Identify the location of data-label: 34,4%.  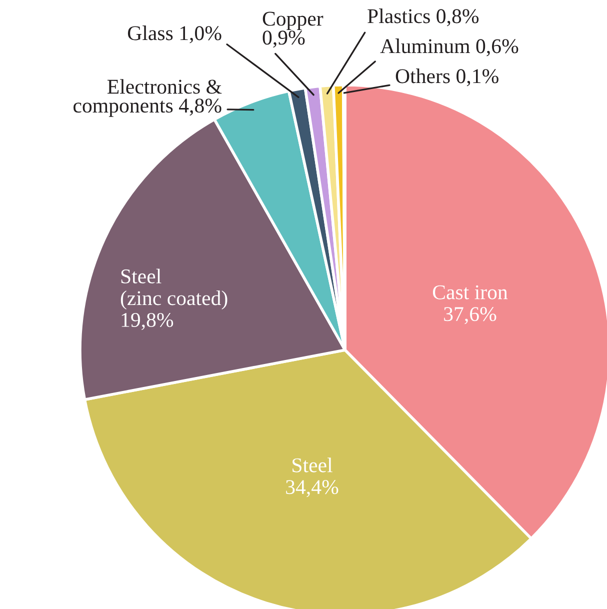
(312, 489).